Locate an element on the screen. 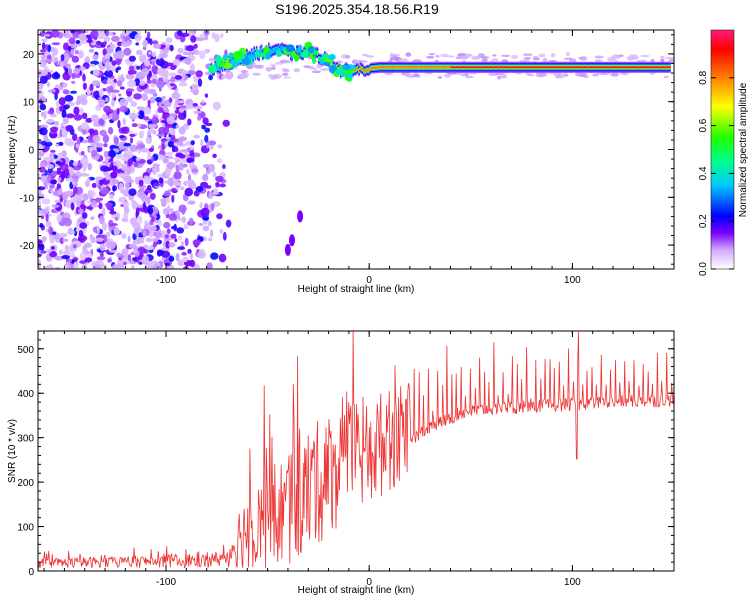 This screenshot has height=600, width=750. y-tick-label: 100 is located at coordinates (25, 528).